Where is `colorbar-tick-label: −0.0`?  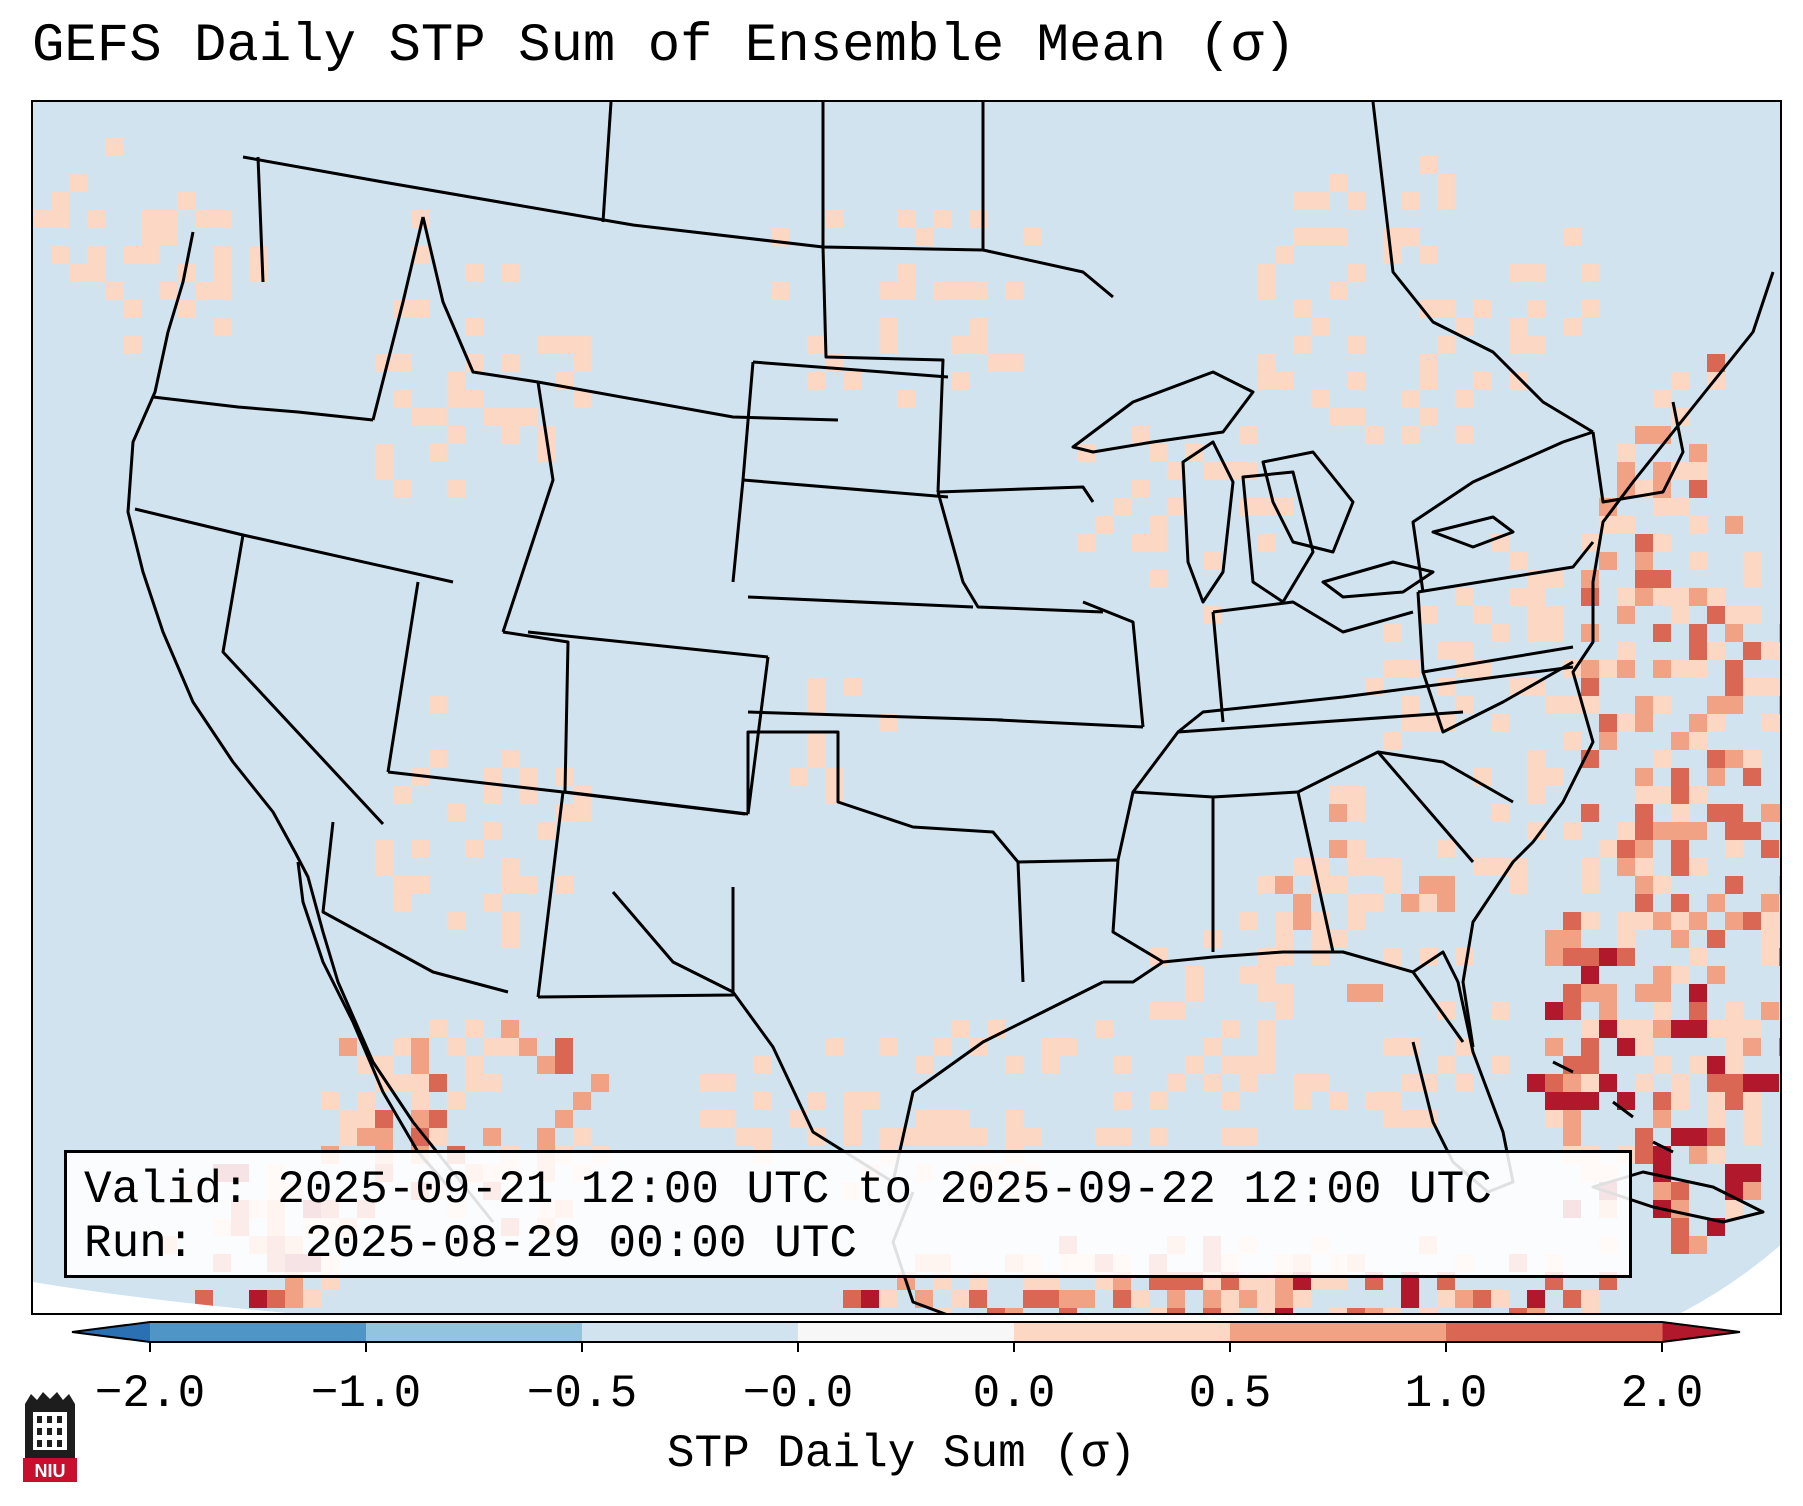
colorbar-tick-label: −0.0 is located at coordinates (798, 1394).